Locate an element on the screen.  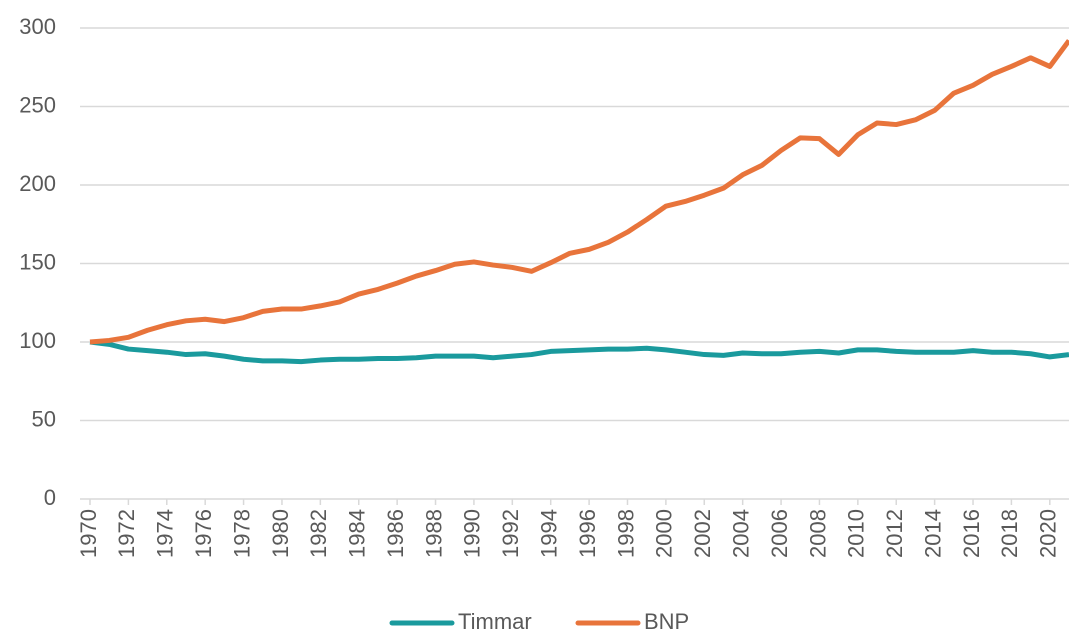
x-tick-label: 1986 is located at coordinates (395, 533).